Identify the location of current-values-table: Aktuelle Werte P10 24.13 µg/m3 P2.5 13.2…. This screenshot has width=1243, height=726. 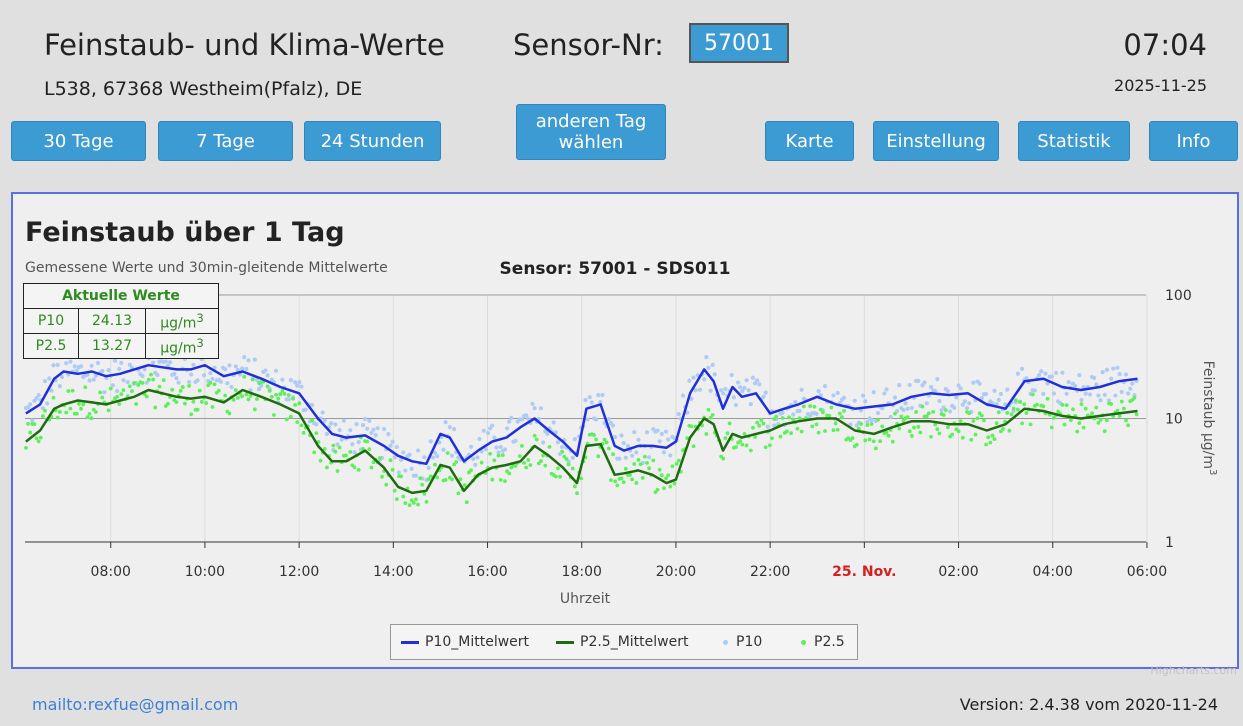
(121, 321).